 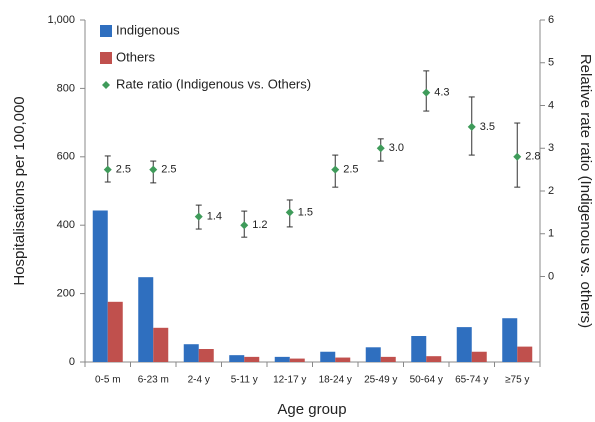 I want to click on x-tick-label: ≥75 y, so click(x=517, y=380).